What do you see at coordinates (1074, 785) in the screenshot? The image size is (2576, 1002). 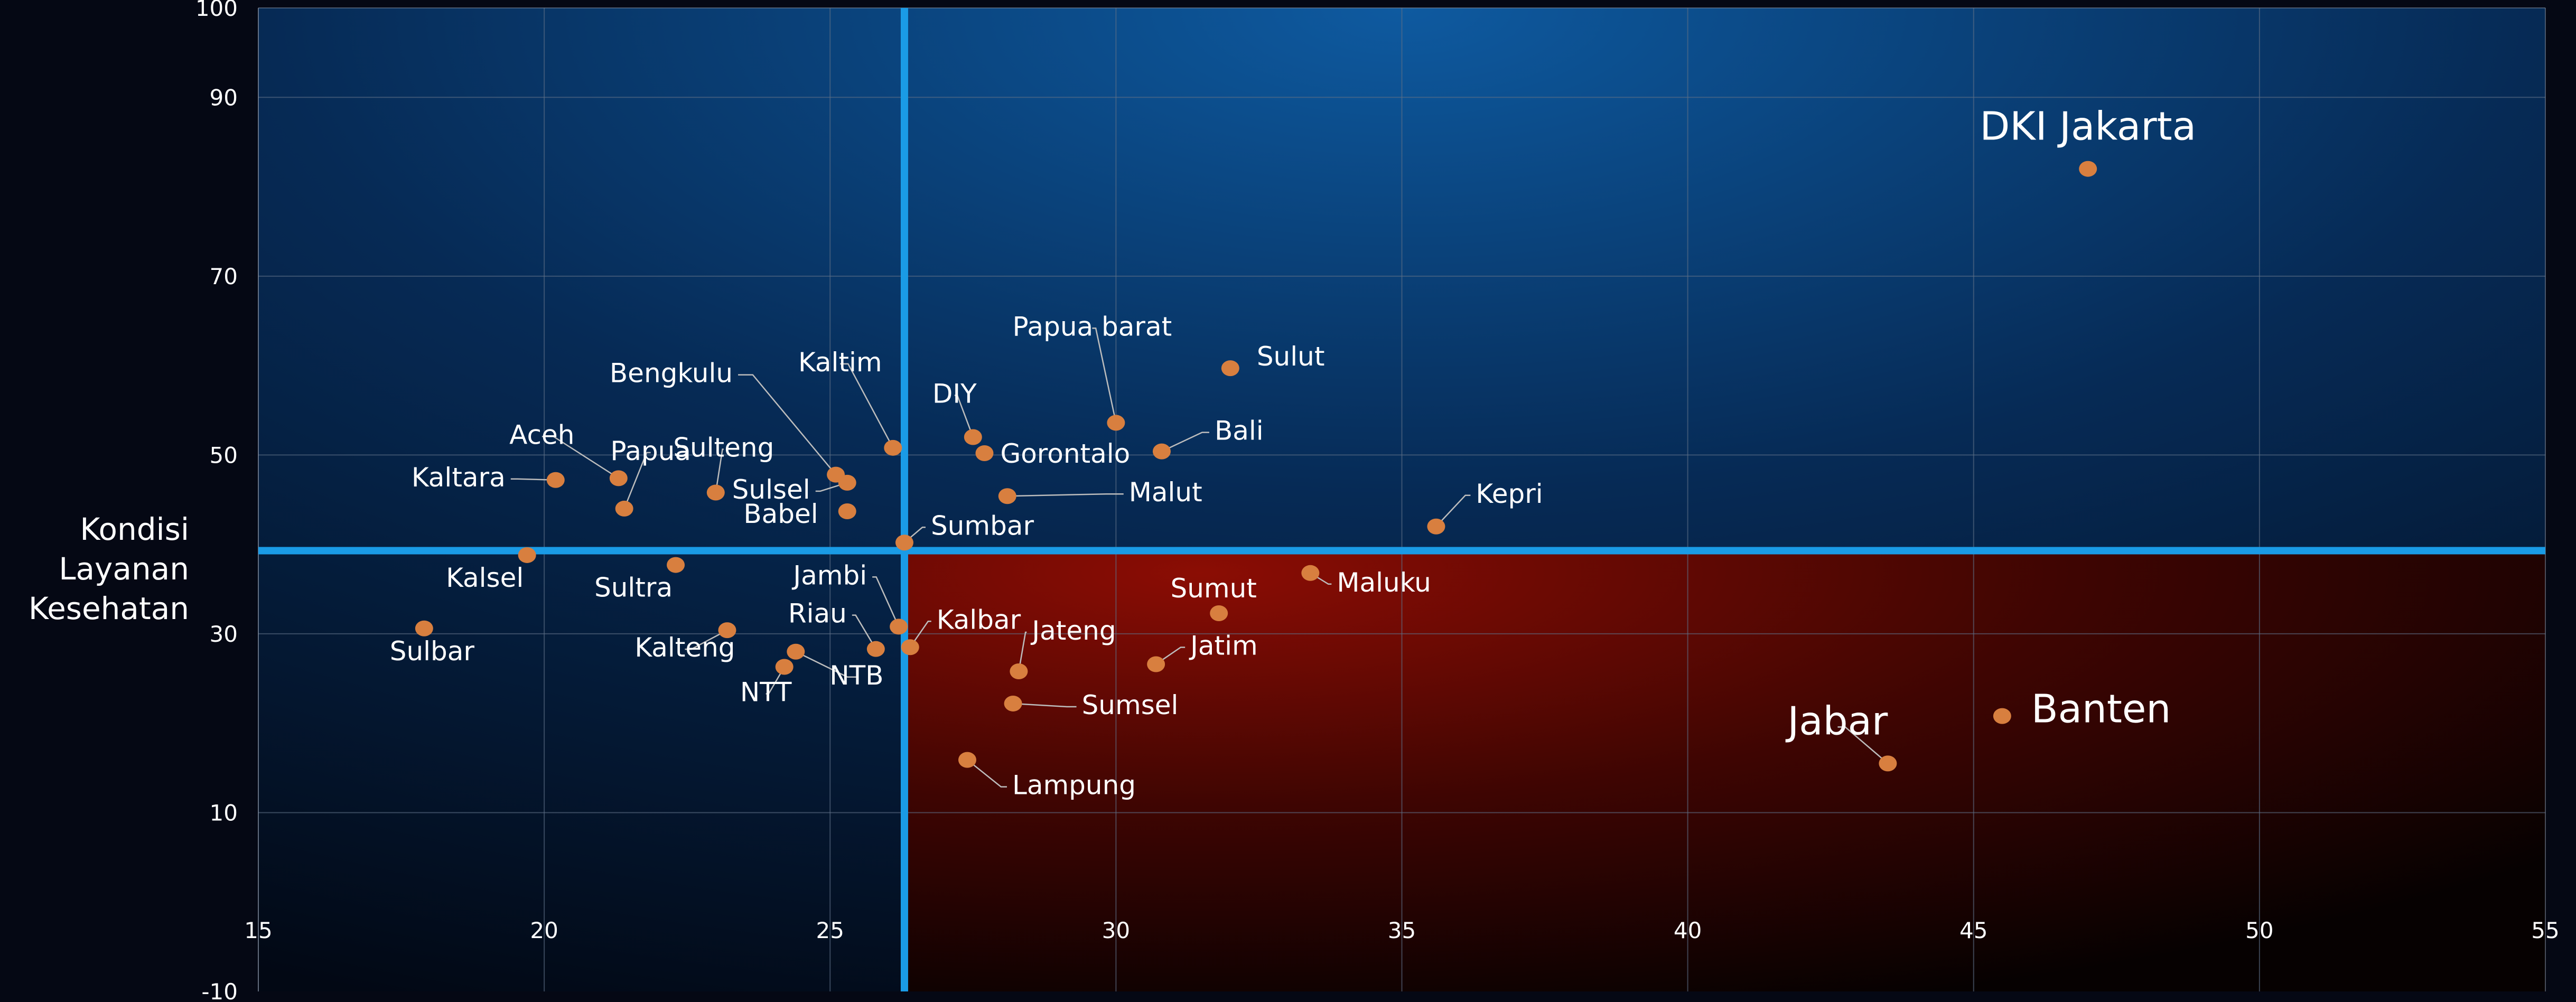 I see `data-label: Lampung` at bounding box center [1074, 785].